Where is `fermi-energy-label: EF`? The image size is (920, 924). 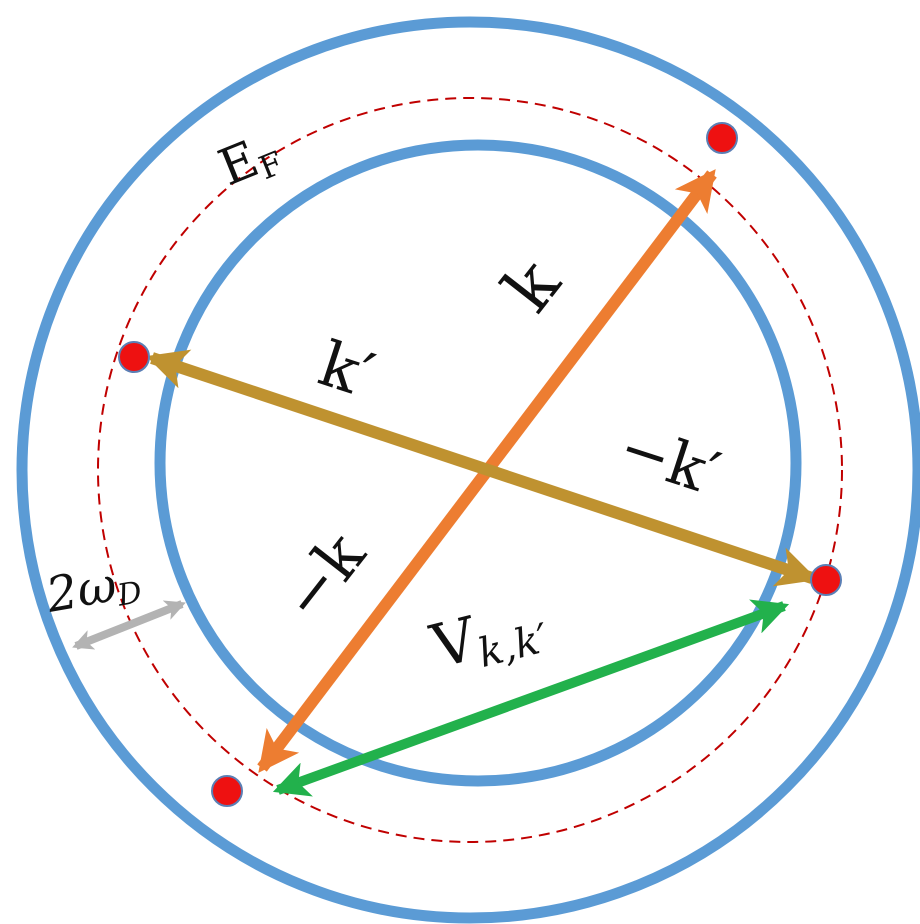 fermi-energy-label: EF is located at coordinates (250, 160).